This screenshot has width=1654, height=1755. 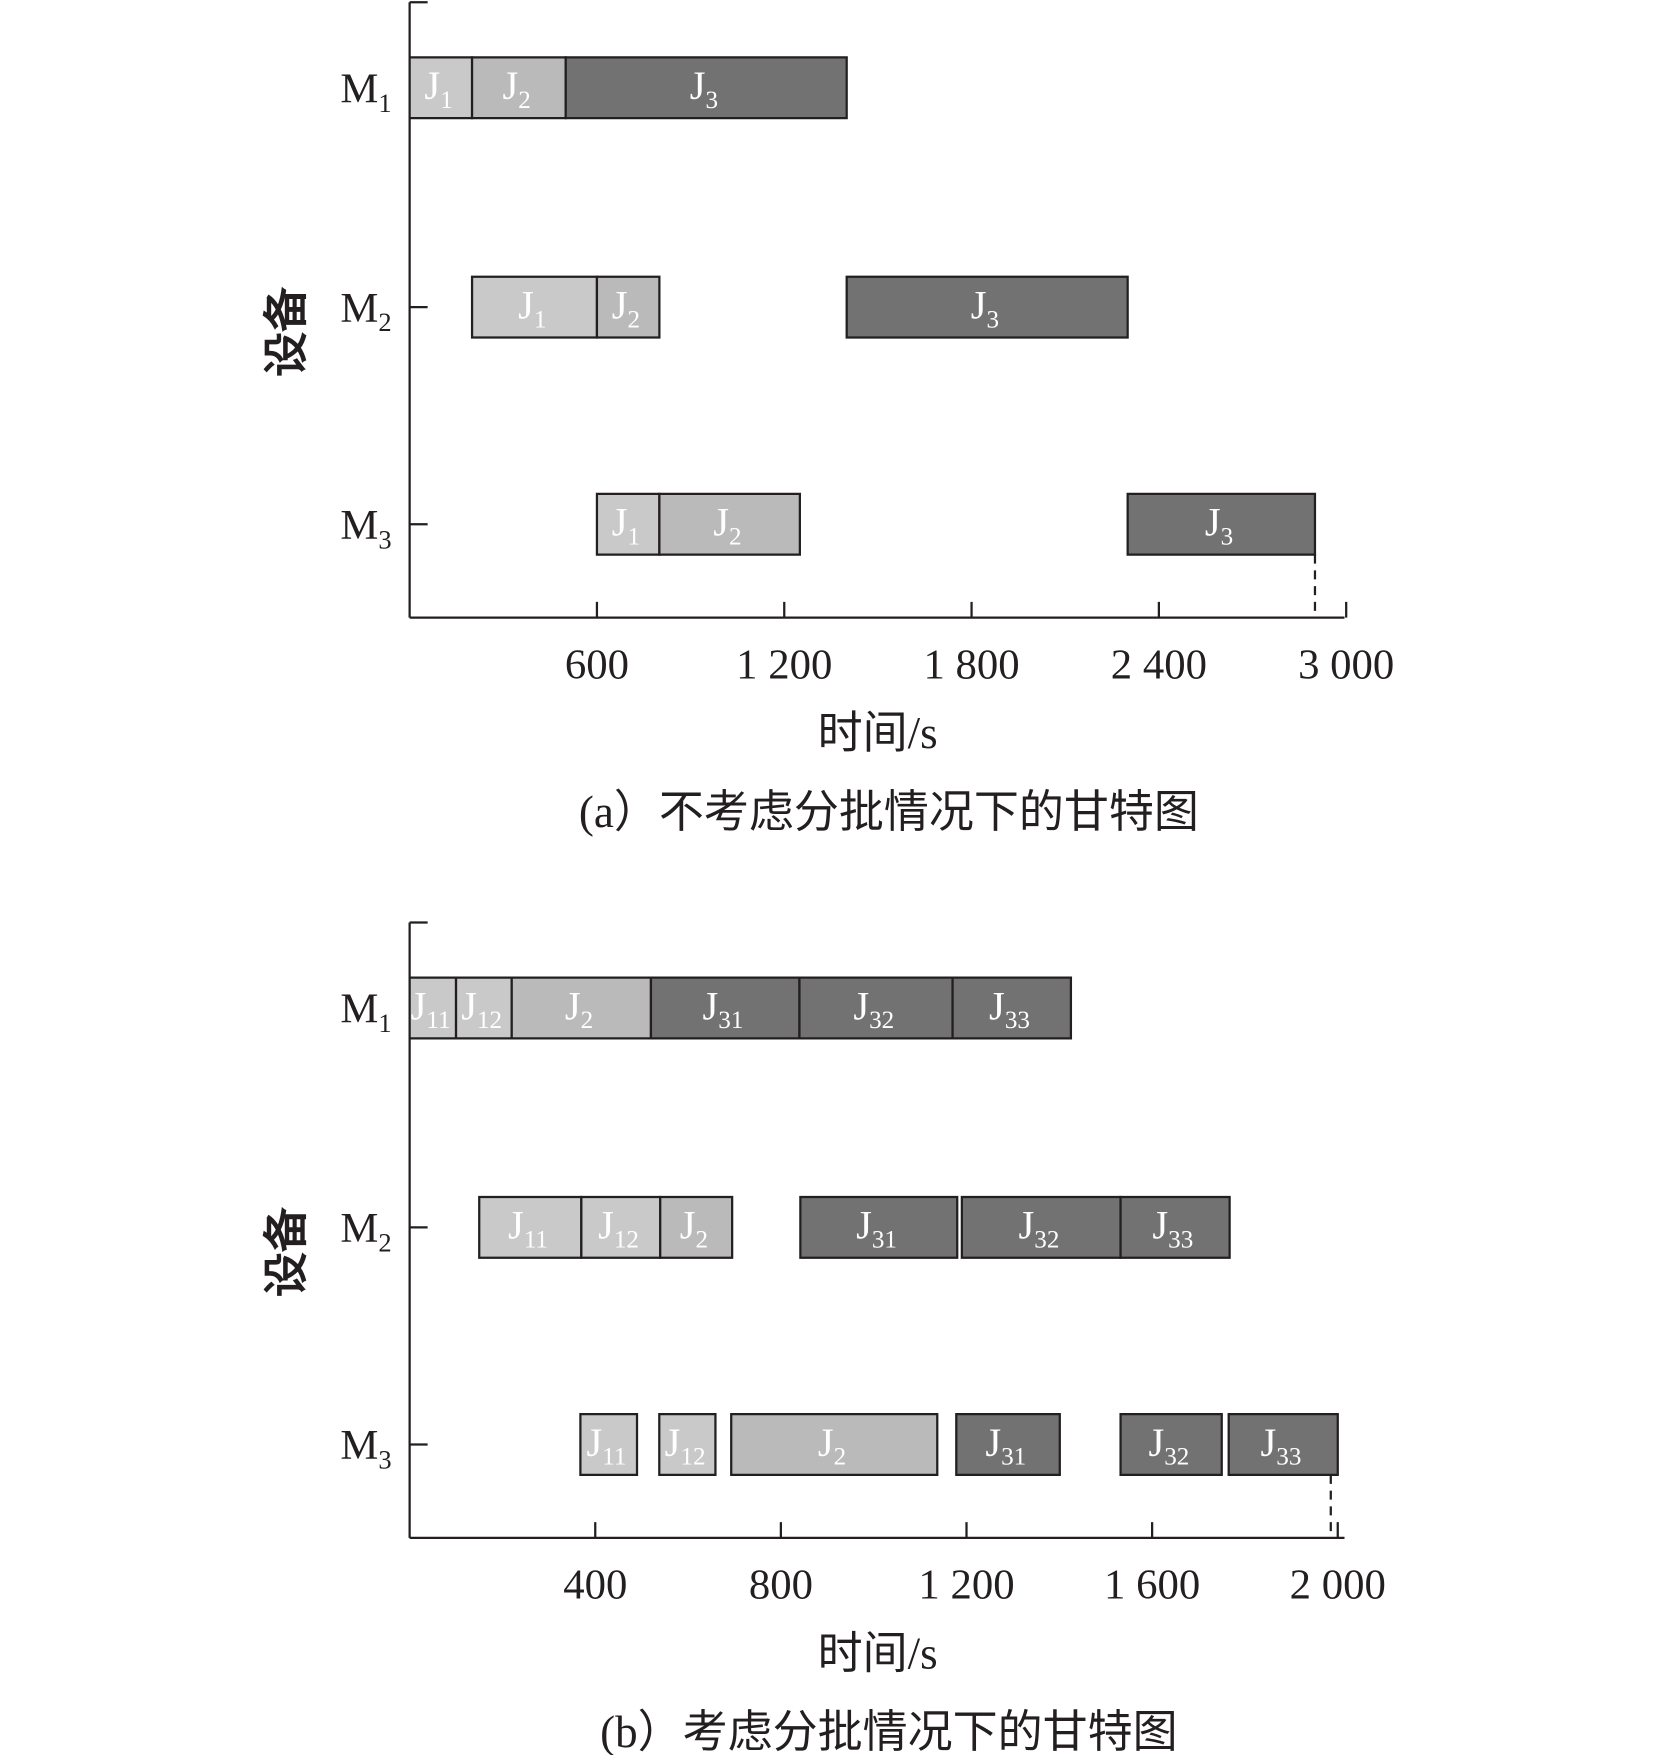 What do you see at coordinates (597, 664) in the screenshot?
I see `x-tick-label: 600` at bounding box center [597, 664].